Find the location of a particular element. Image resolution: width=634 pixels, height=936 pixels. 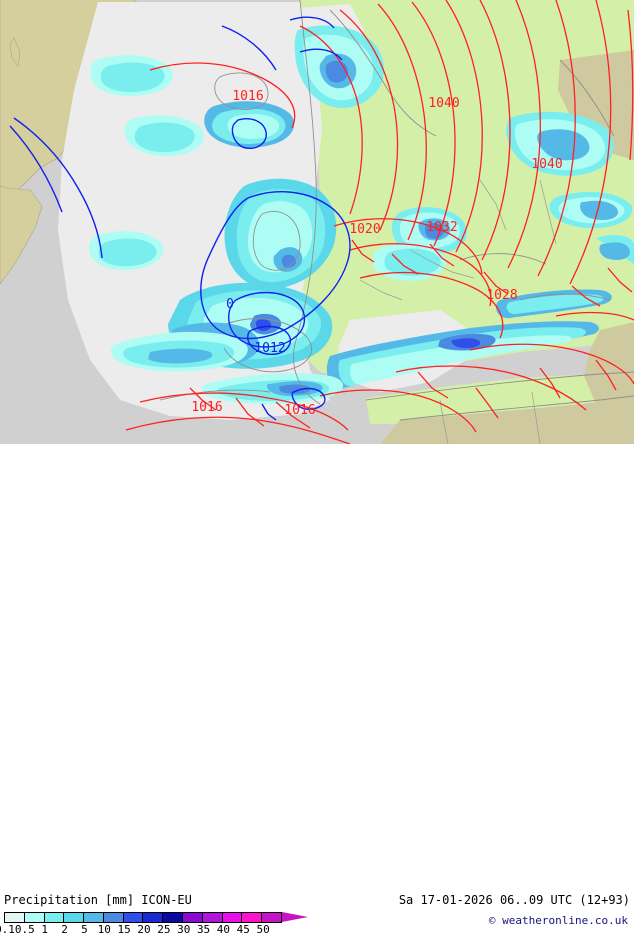

legend-tick-label: 35 is located at coordinates (203, 929).